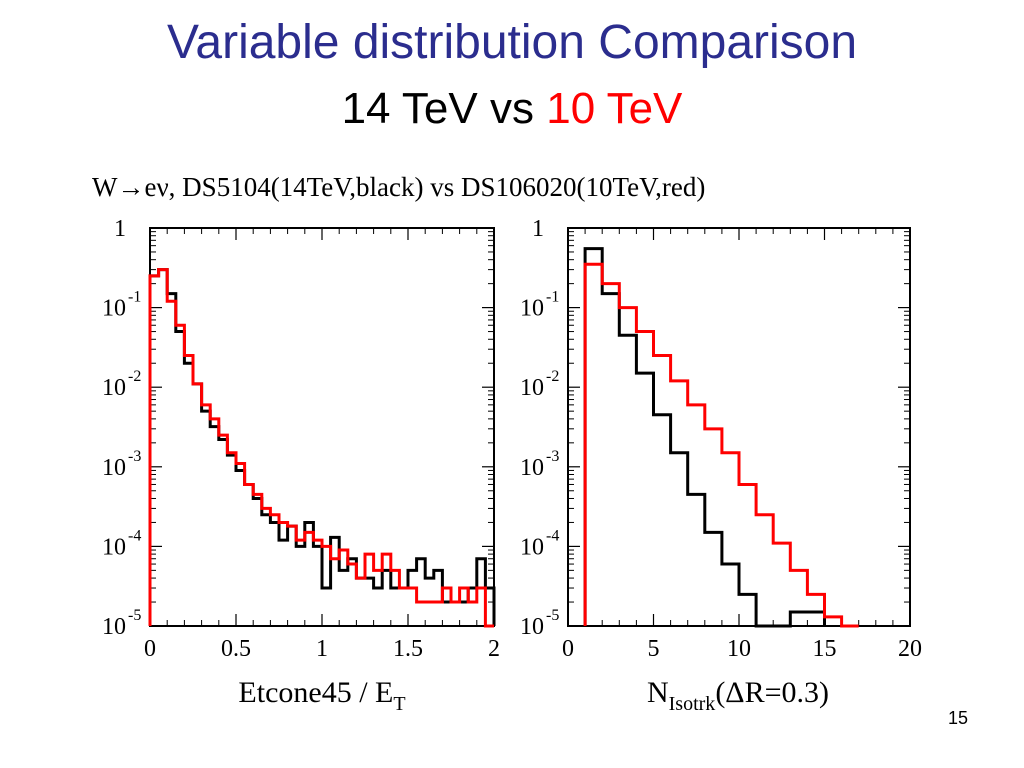 Image resolution: width=1024 pixels, height=768 pixels. What do you see at coordinates (408, 649) in the screenshot?
I see `x-tick-label: 1.5` at bounding box center [408, 649].